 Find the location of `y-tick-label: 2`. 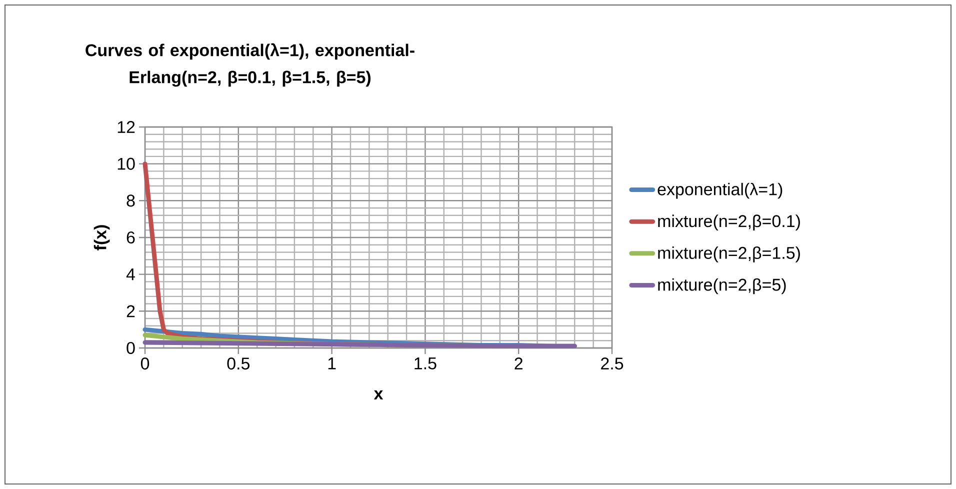

y-tick-label: 2 is located at coordinates (130, 311).